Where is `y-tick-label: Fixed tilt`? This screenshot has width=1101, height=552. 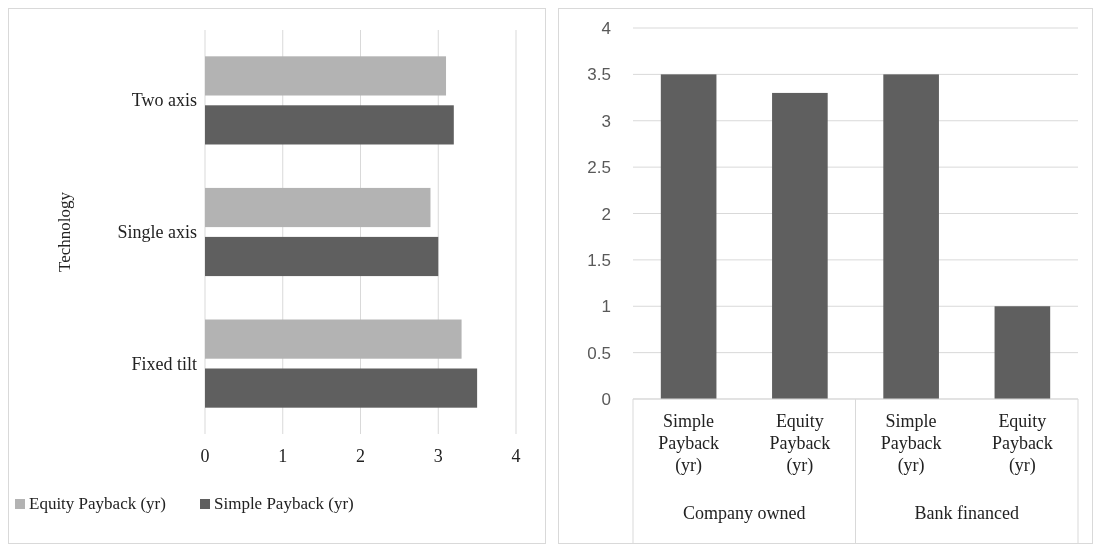
y-tick-label: Fixed tilt is located at coordinates (164, 363).